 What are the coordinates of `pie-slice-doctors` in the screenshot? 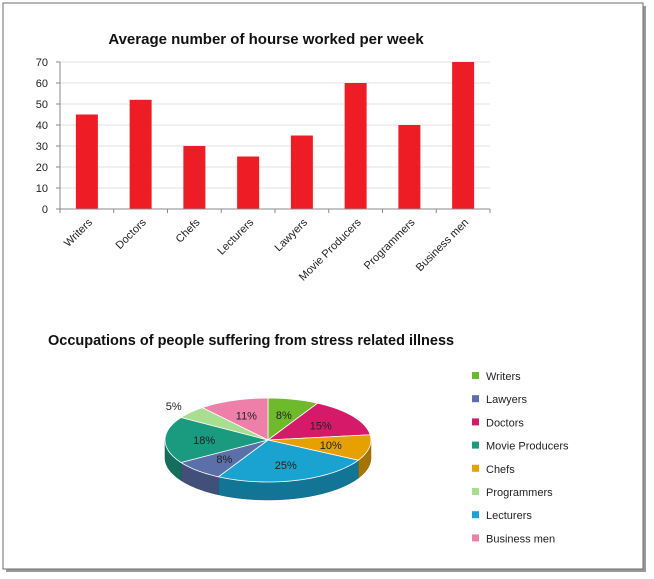 It's located at (318, 421).